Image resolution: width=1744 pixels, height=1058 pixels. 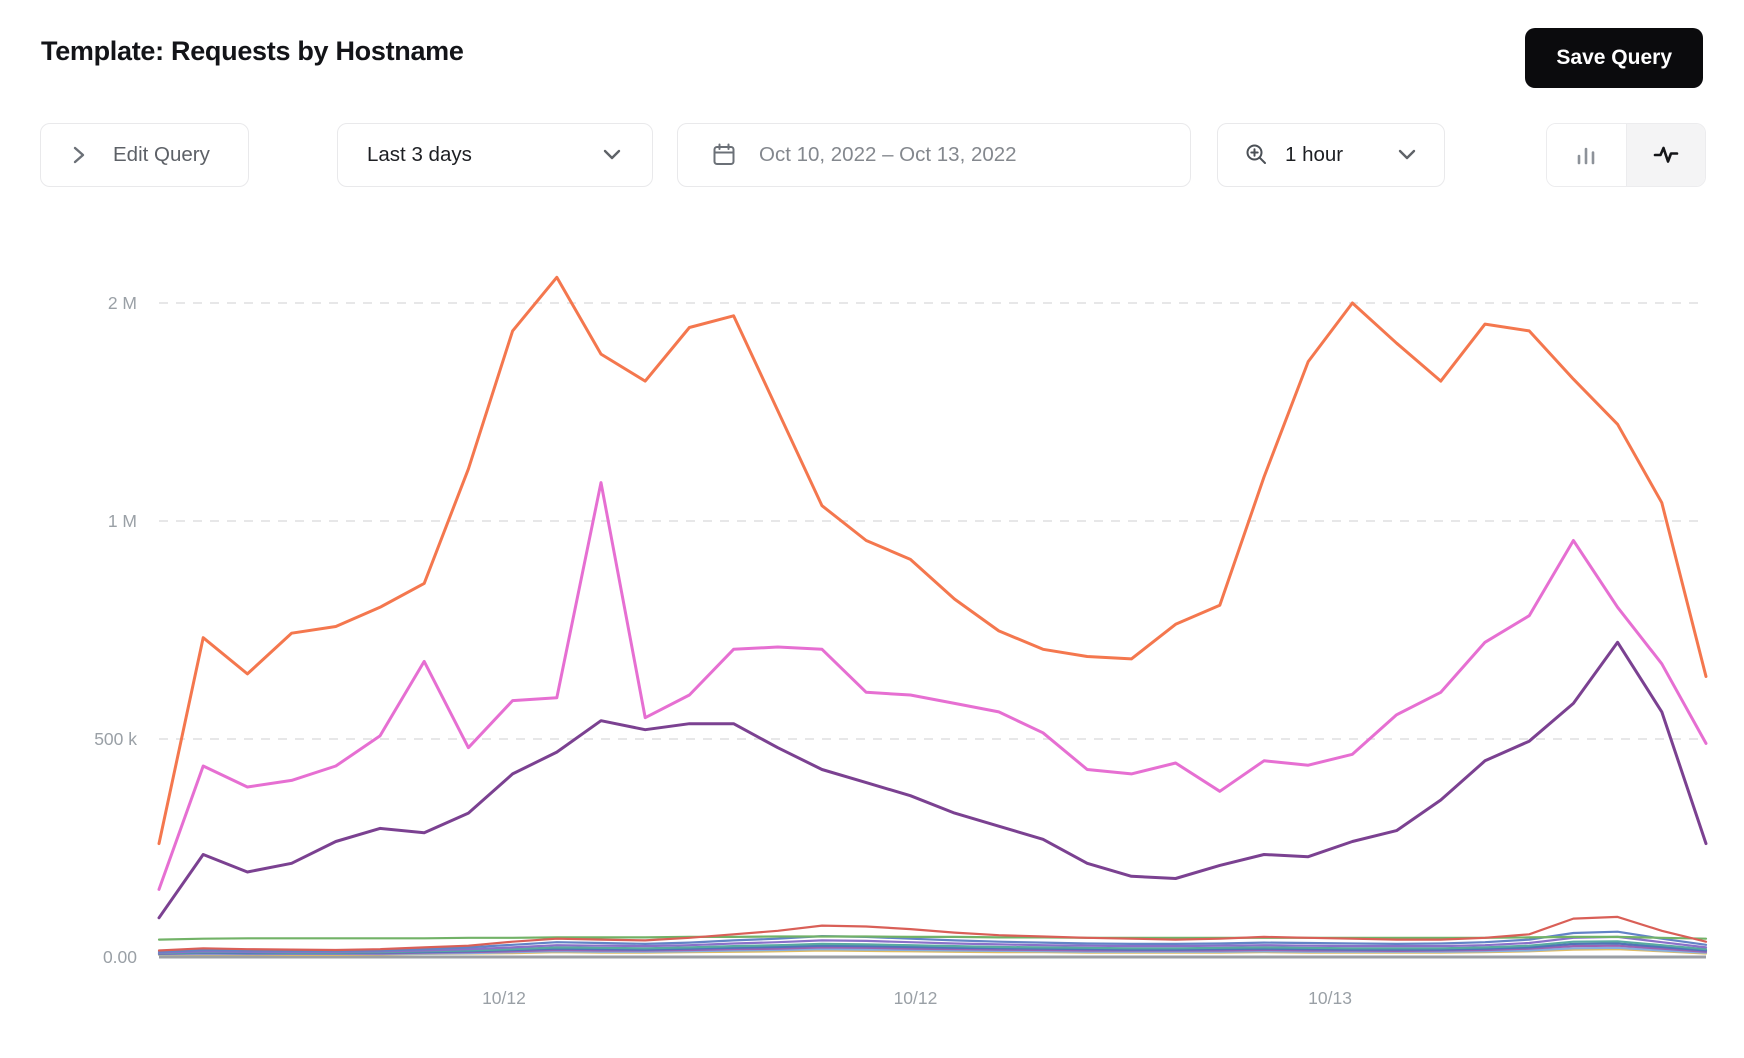 I want to click on y-tick-label: 500 k, so click(x=115, y=739).